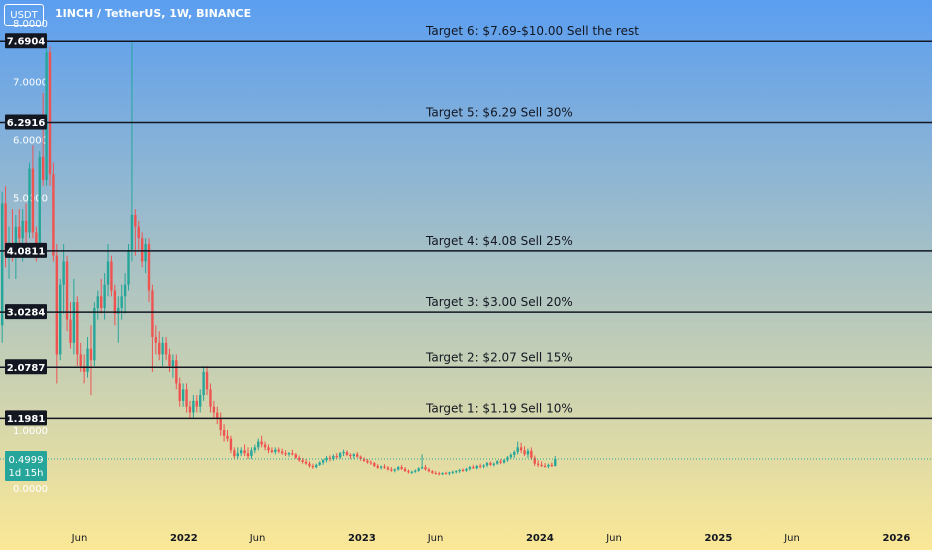 Image resolution: width=932 pixels, height=550 pixels. I want to click on last-price-value: 0.4999, so click(26, 460).